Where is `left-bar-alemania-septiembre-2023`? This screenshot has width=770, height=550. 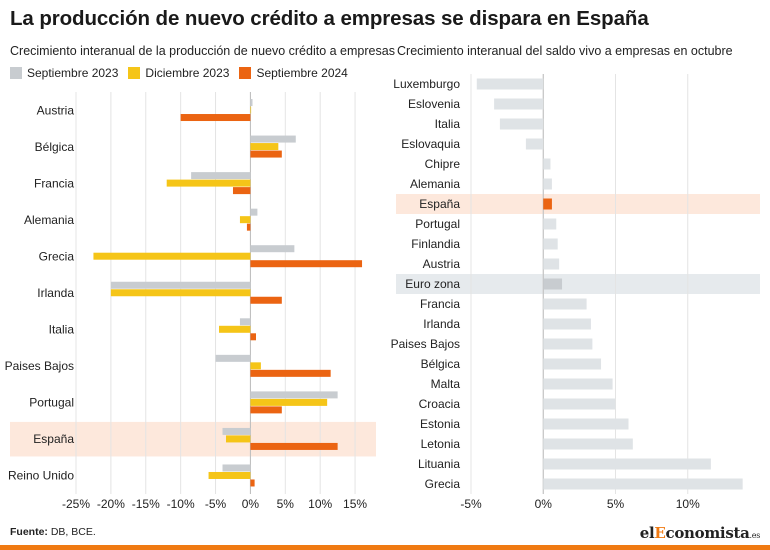
left-bar-alemania-septiembre-2023 is located at coordinates (254, 212).